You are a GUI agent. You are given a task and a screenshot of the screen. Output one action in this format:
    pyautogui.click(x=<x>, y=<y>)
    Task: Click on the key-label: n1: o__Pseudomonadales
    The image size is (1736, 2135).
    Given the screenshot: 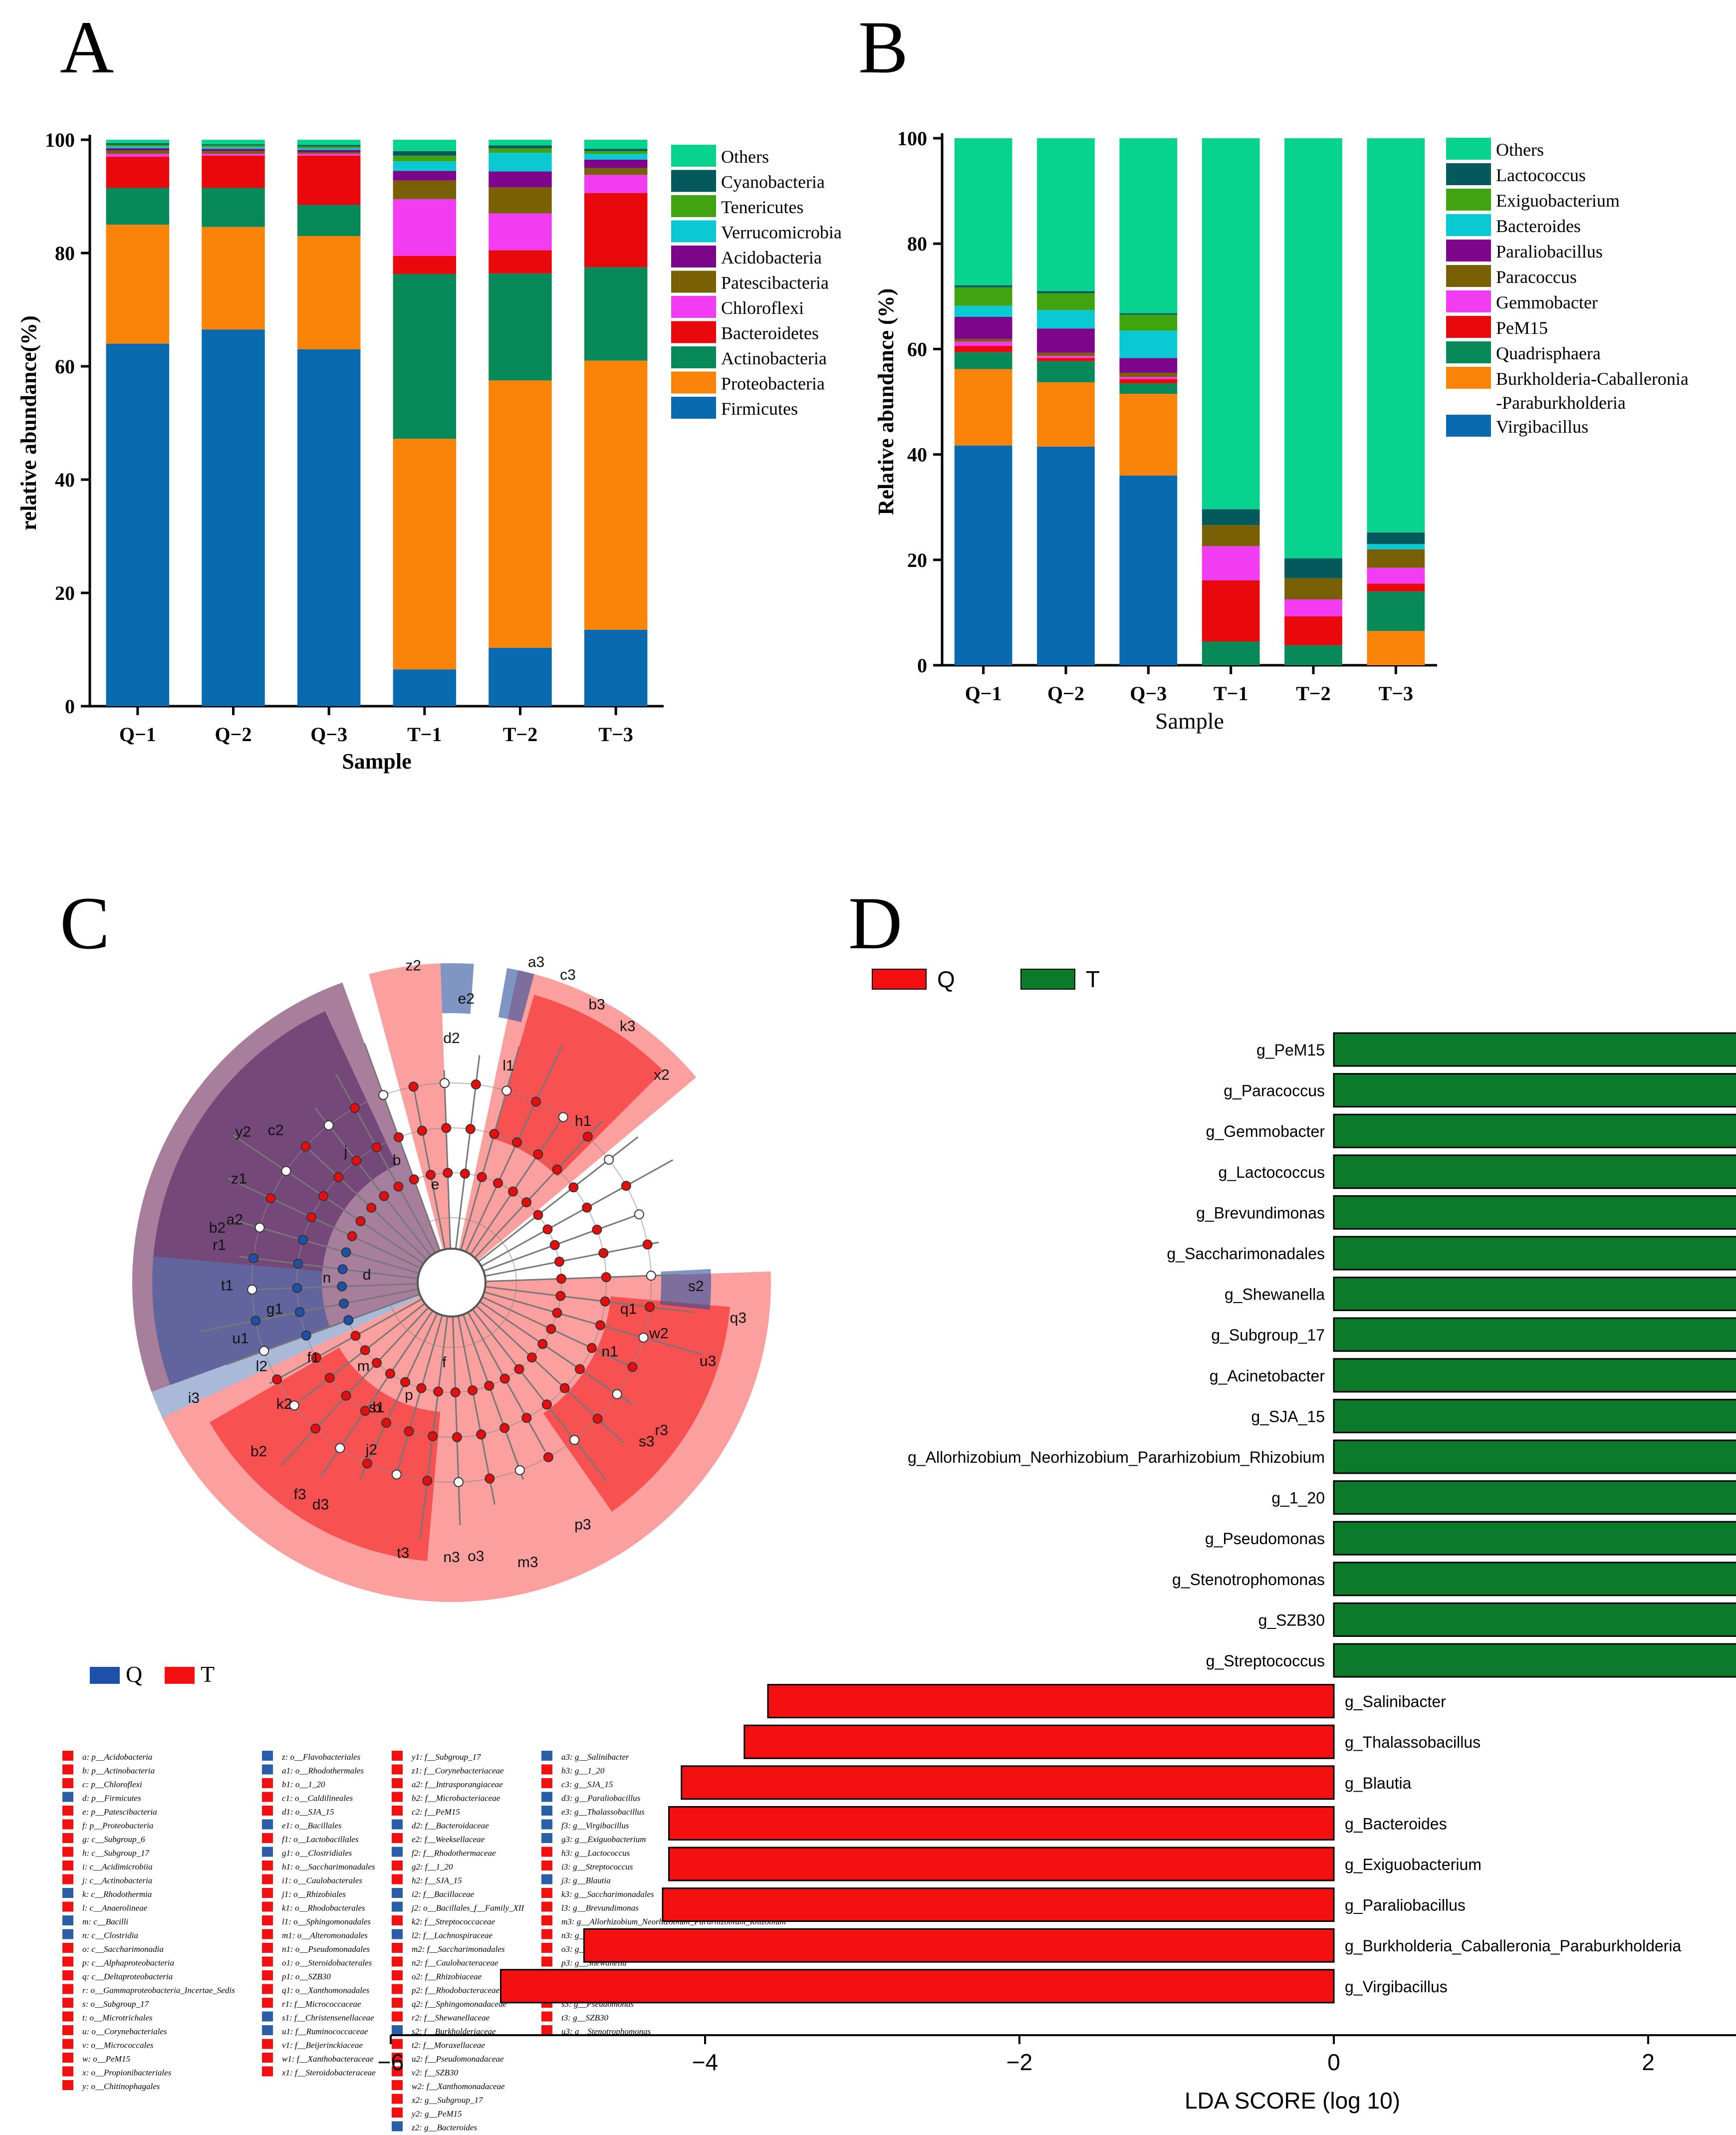 What is the action you would take?
    pyautogui.click(x=326, y=1949)
    